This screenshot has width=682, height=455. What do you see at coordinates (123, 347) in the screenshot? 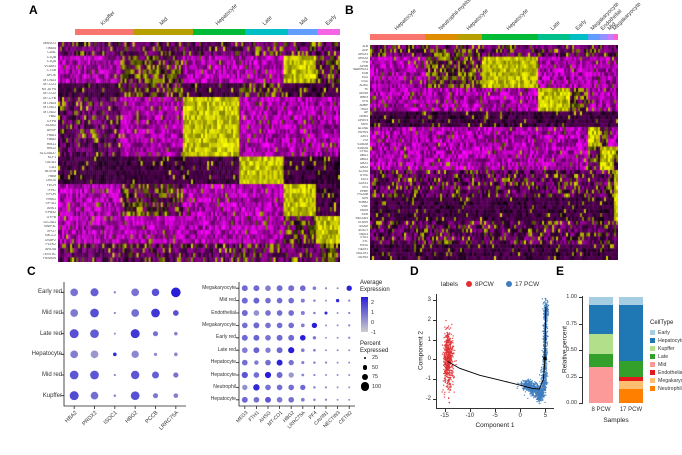
I see `dotplot-left` at bounding box center [123, 347].